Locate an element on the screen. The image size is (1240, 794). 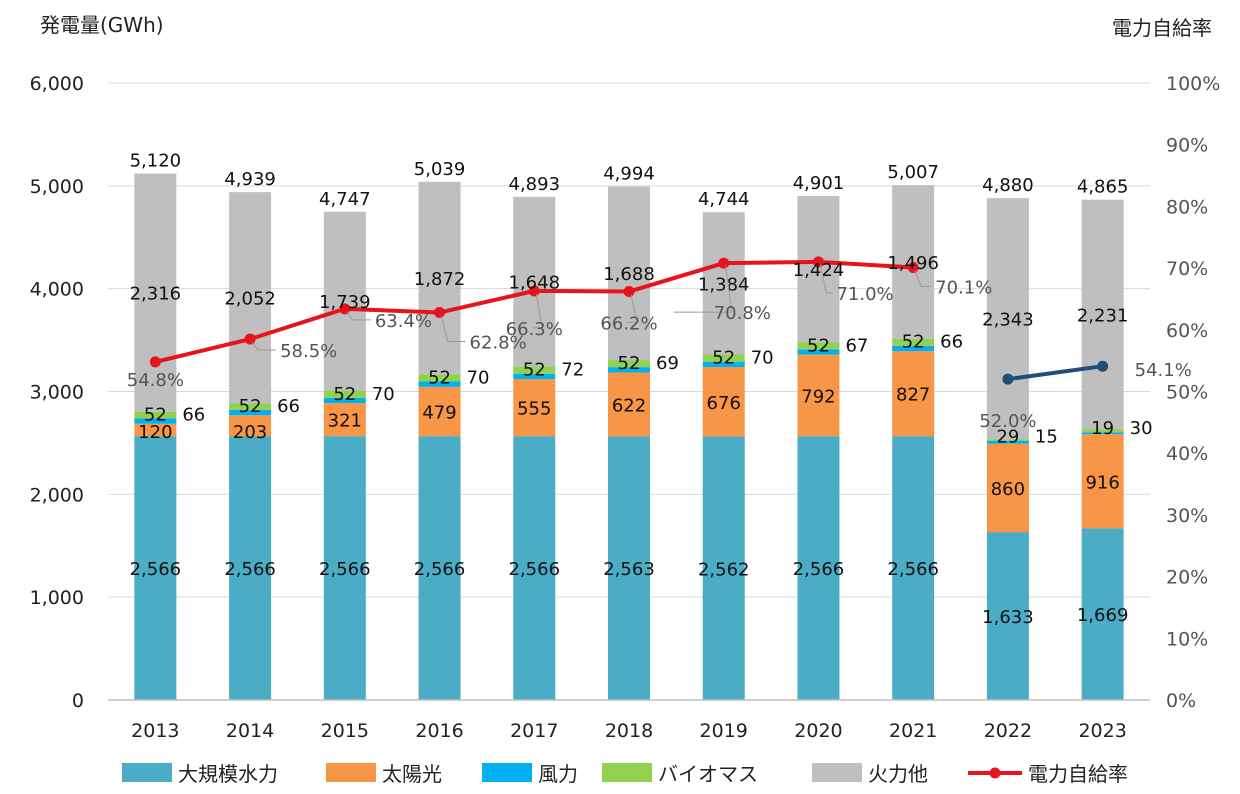
data-label-thermal: 1,648 is located at coordinates (535, 283).